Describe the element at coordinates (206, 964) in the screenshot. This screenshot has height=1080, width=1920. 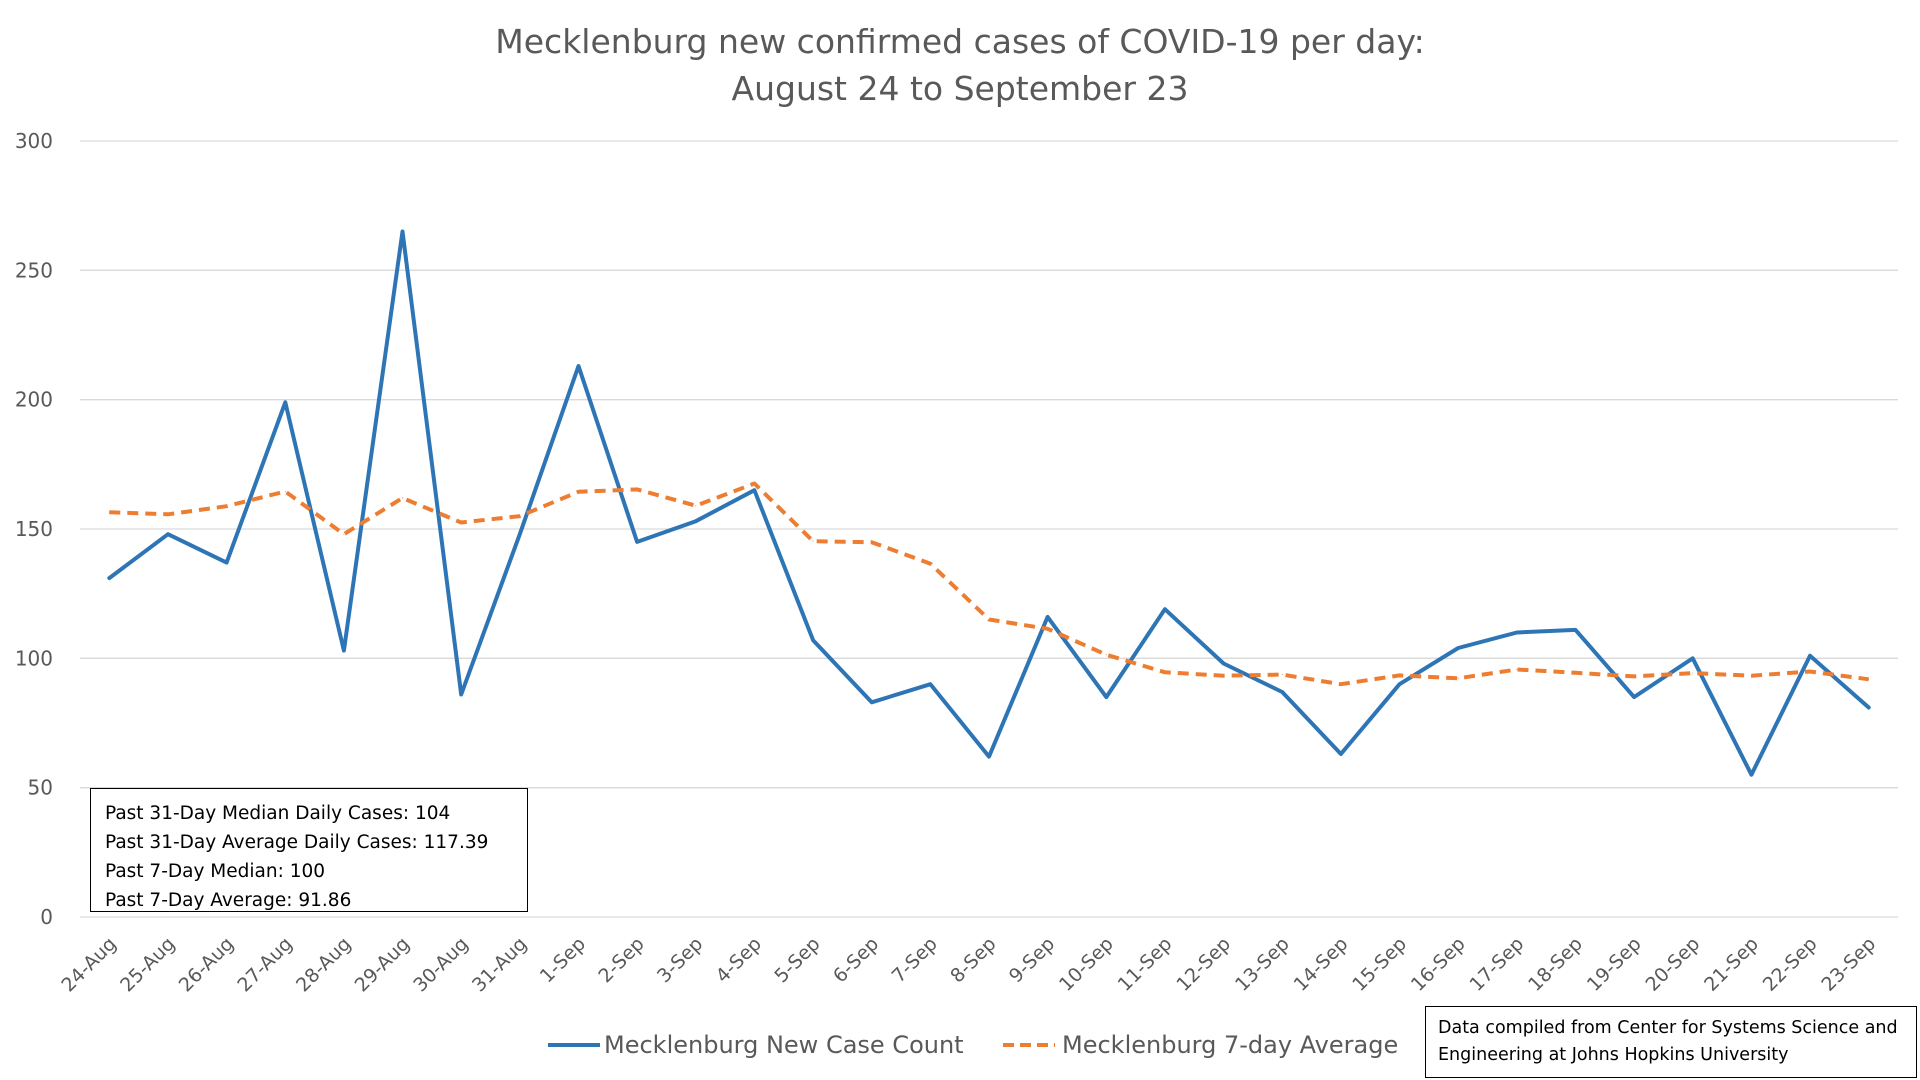
I see `x-tick-label: 26-Aug` at that location.